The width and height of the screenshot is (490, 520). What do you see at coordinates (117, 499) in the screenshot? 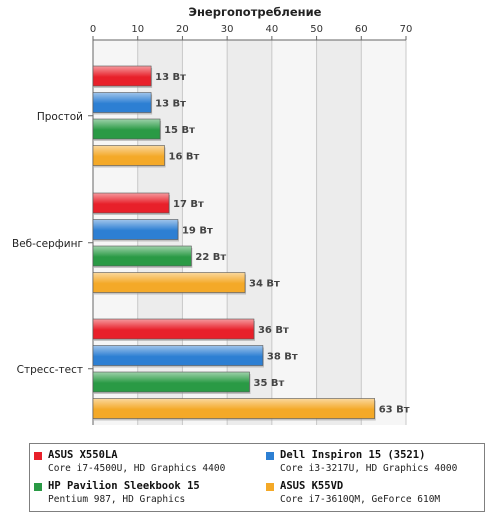
I see `legend-series-desc: Pentium 987, HD Graphics` at bounding box center [117, 499].